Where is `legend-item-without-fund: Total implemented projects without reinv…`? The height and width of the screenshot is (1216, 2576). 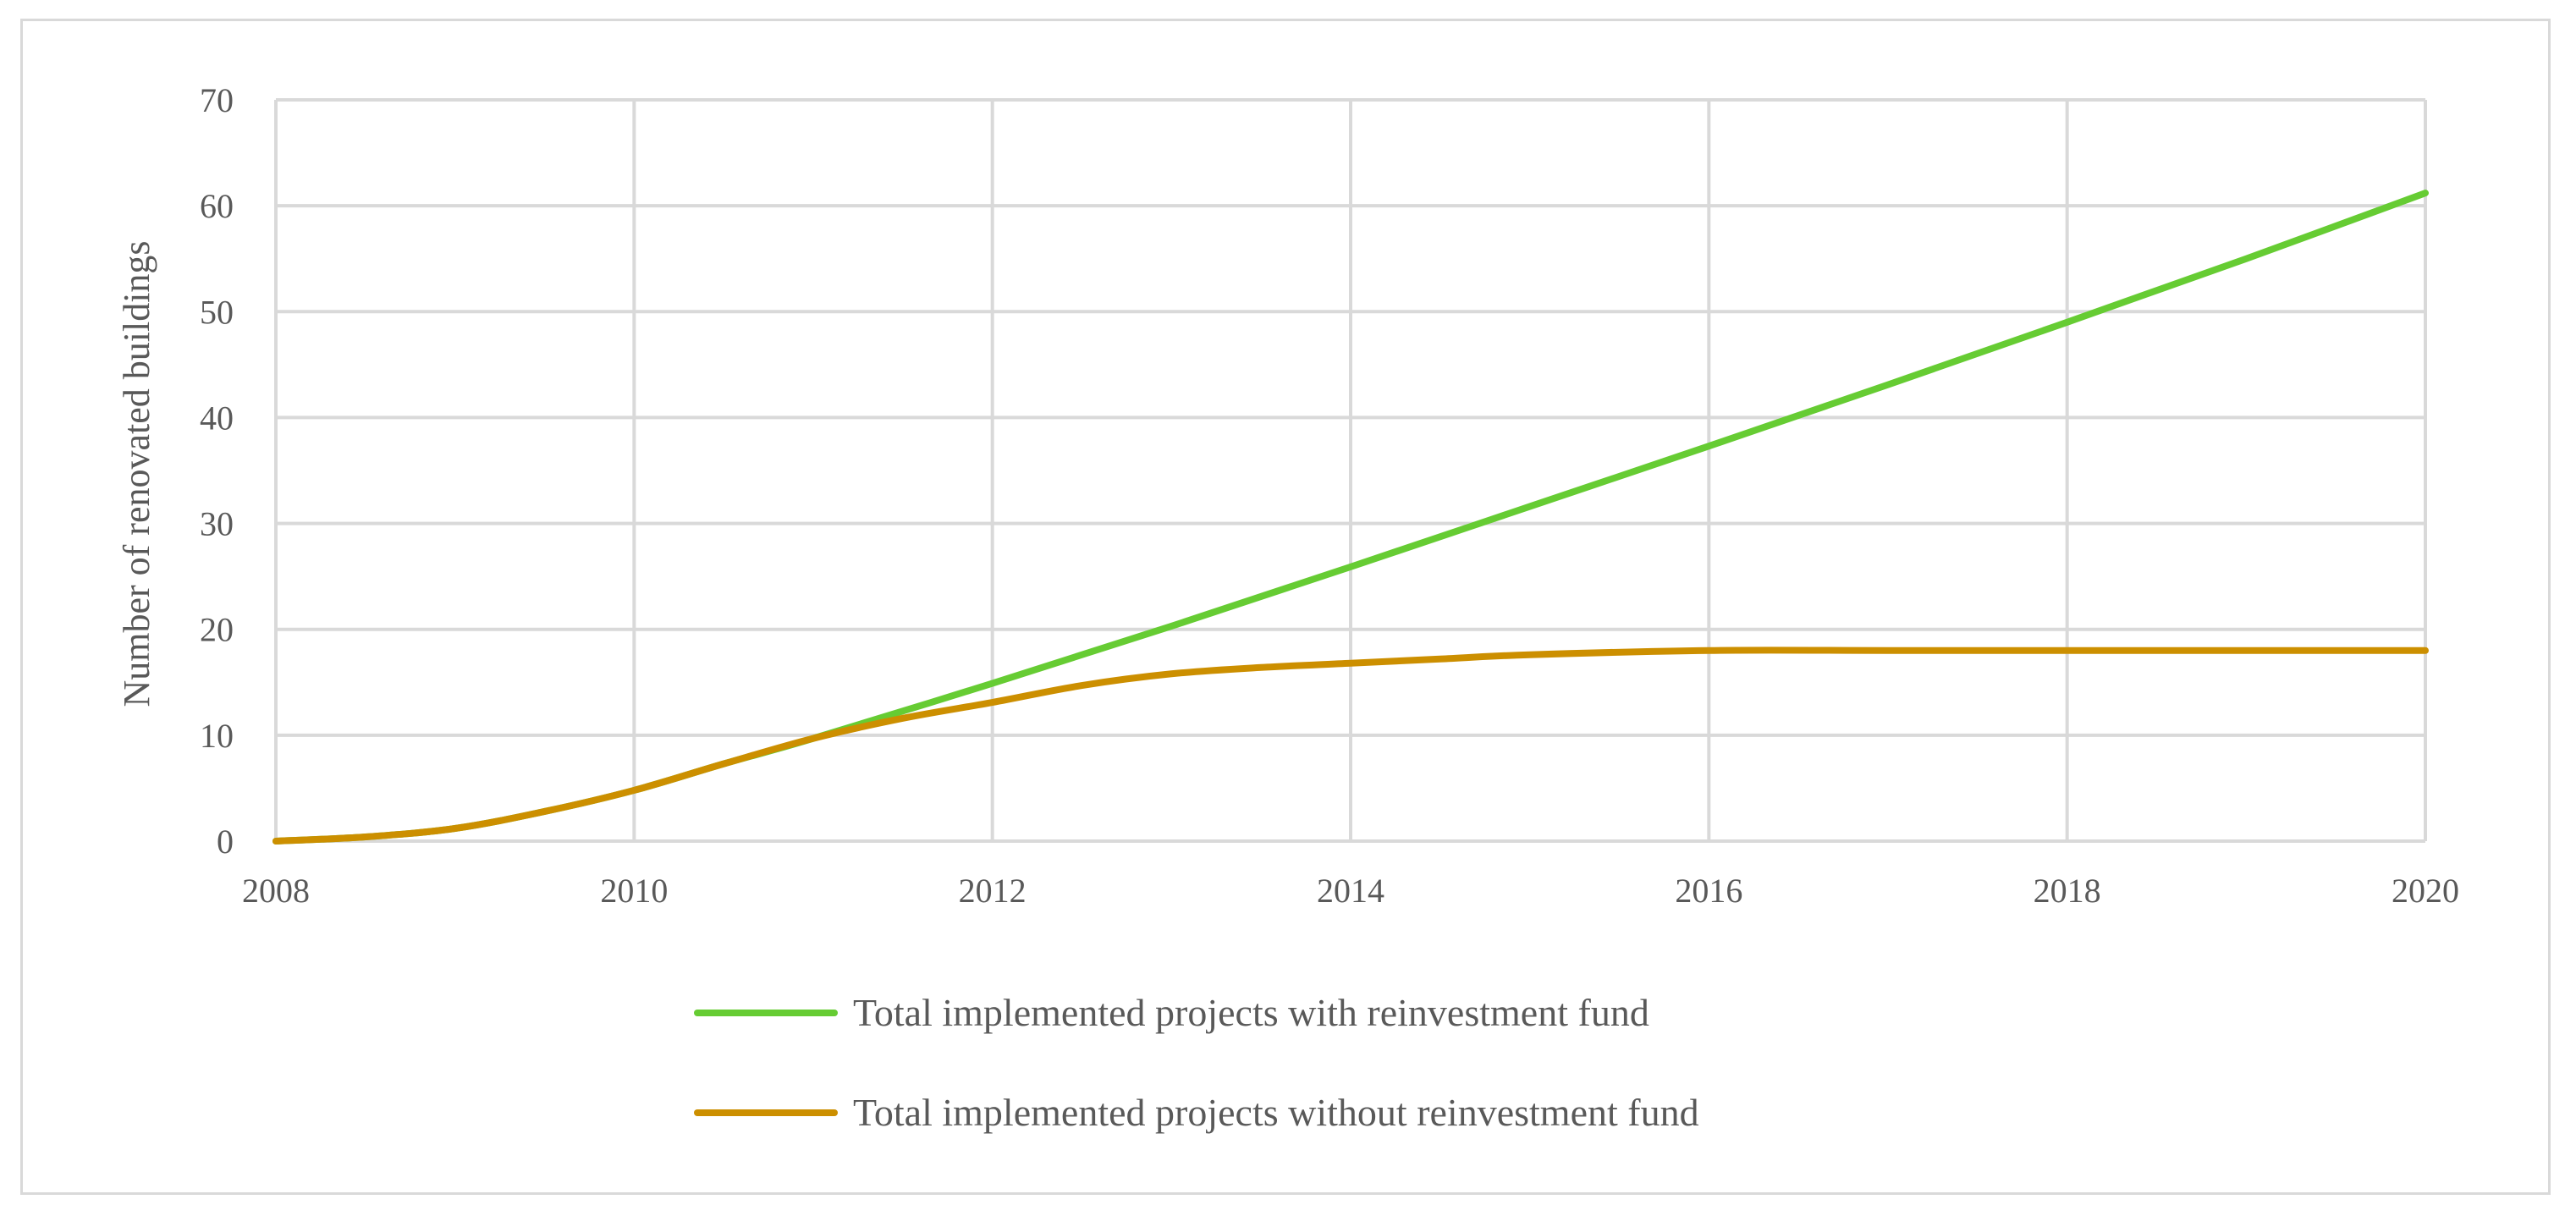
legend-item-without-fund: Total implemented projects without reinv… is located at coordinates (1196, 1112).